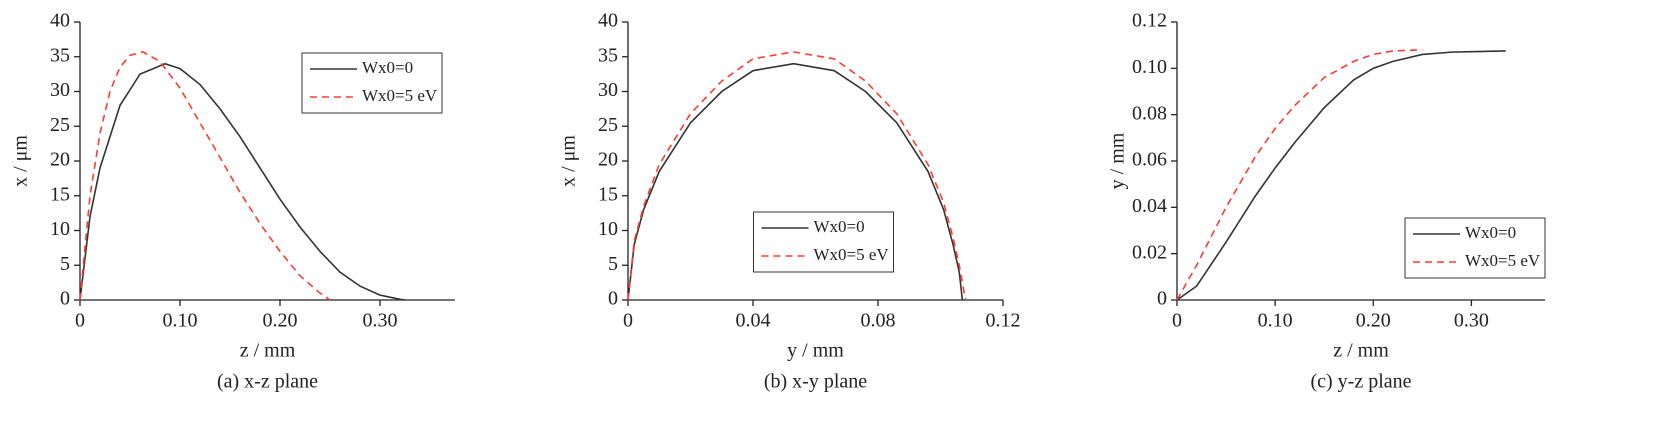  I want to click on caption: (c) y-z plane, so click(1360, 382).